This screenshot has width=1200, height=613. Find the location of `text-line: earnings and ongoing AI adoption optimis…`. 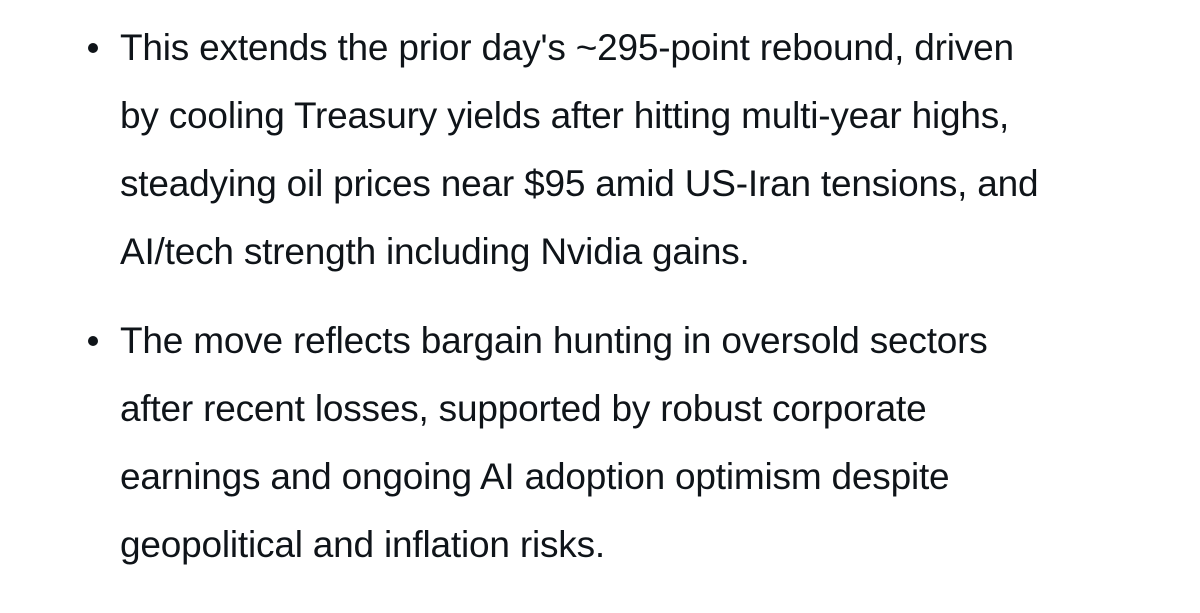

text-line: earnings and ongoing AI adoption optimis… is located at coordinates (535, 476).